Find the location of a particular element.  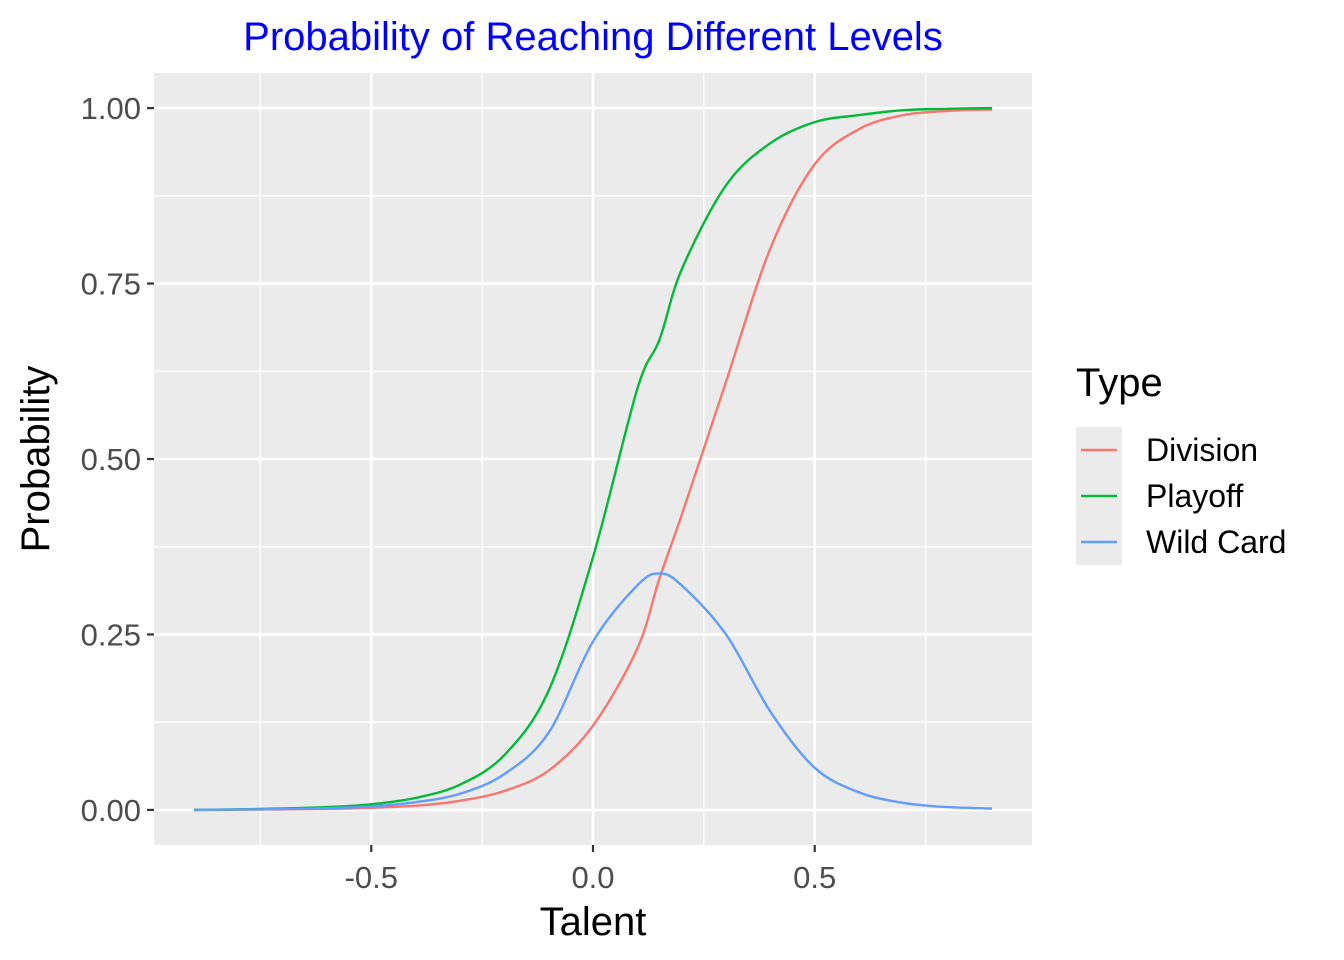

chart-title: Probability of Reaching Different Levels is located at coordinates (593, 37).